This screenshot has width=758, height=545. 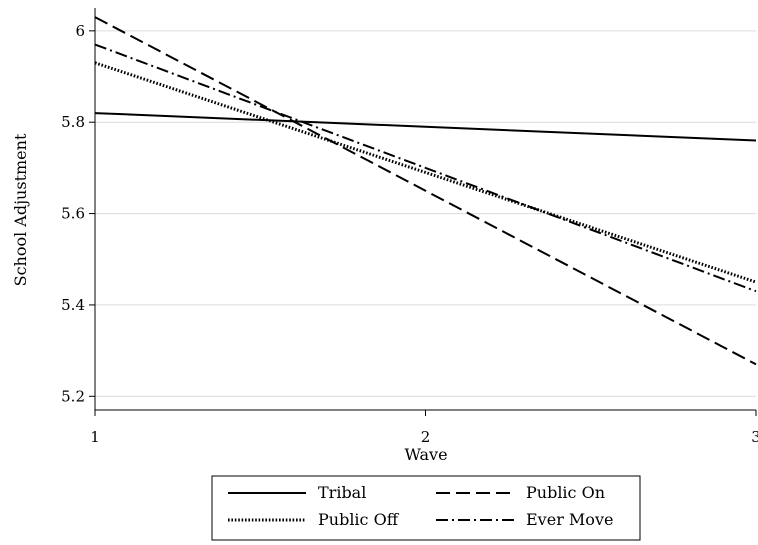 What do you see at coordinates (569, 519) in the screenshot?
I see `legend-label: Ever Move` at bounding box center [569, 519].